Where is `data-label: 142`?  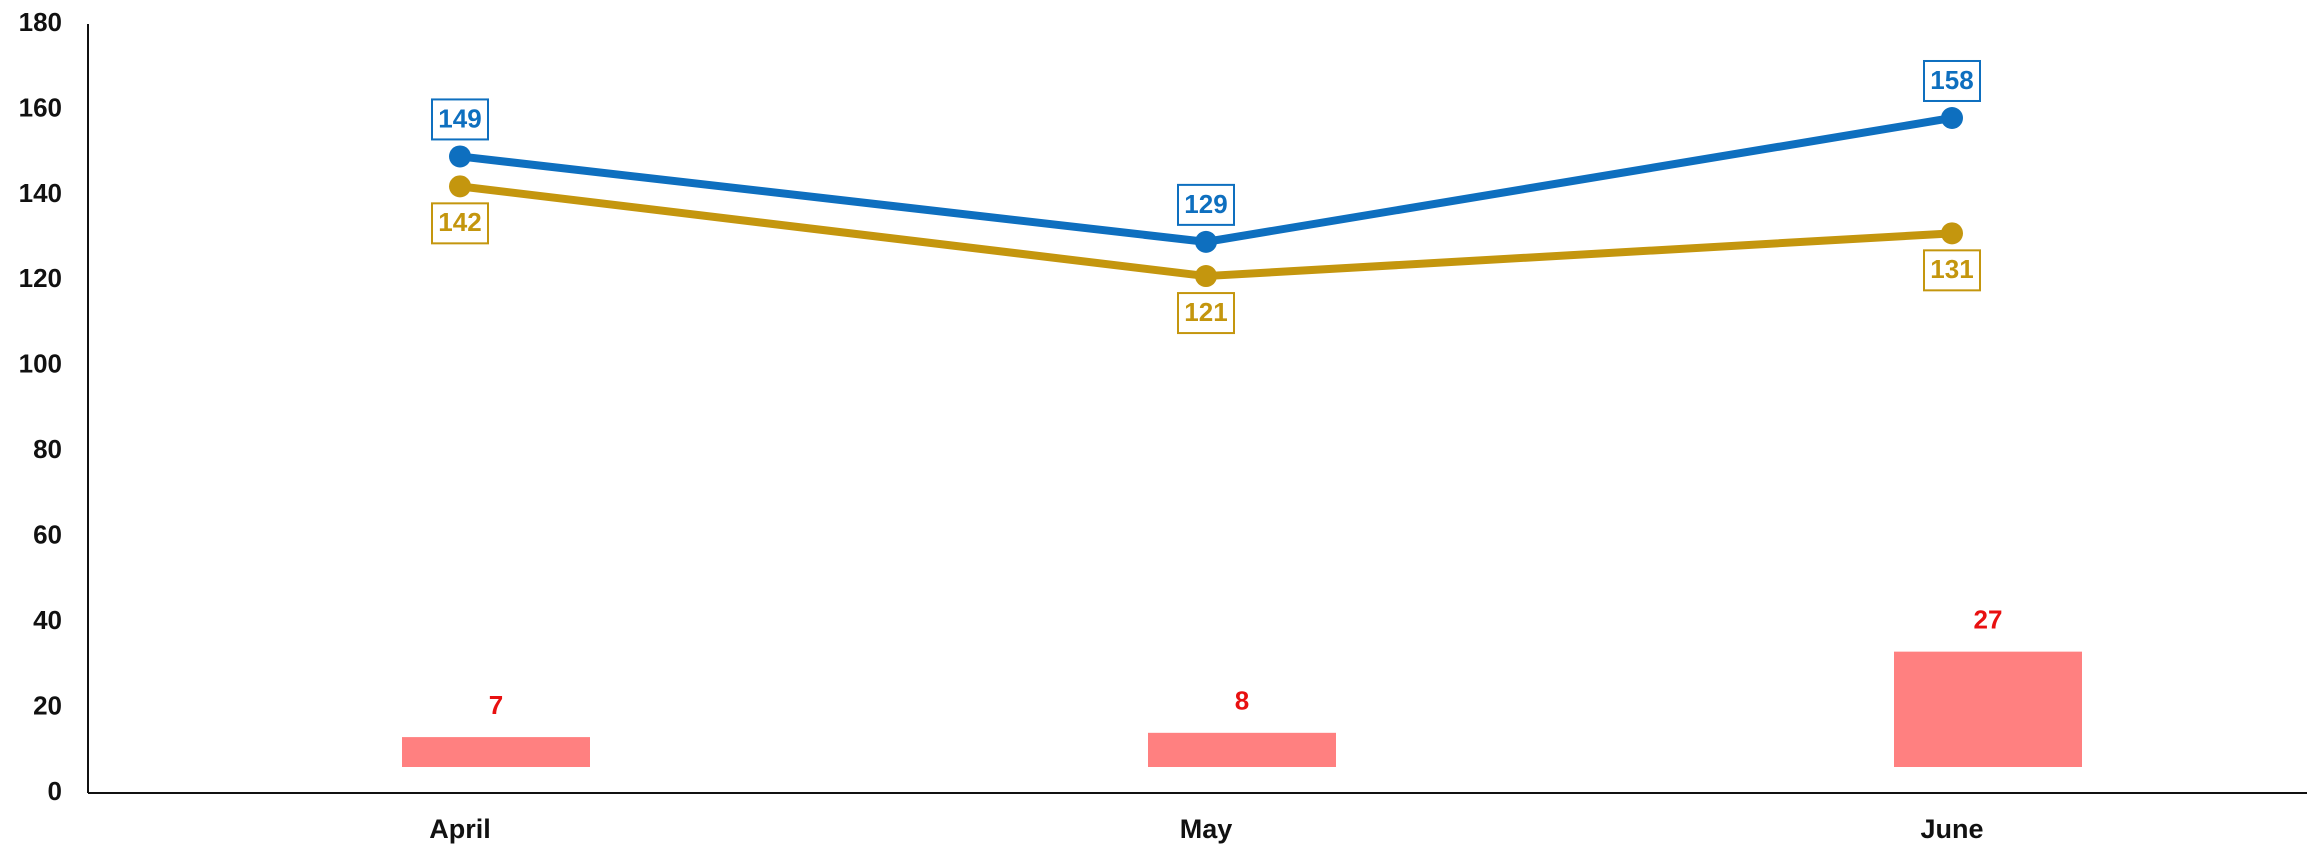 data-label: 142 is located at coordinates (459, 222).